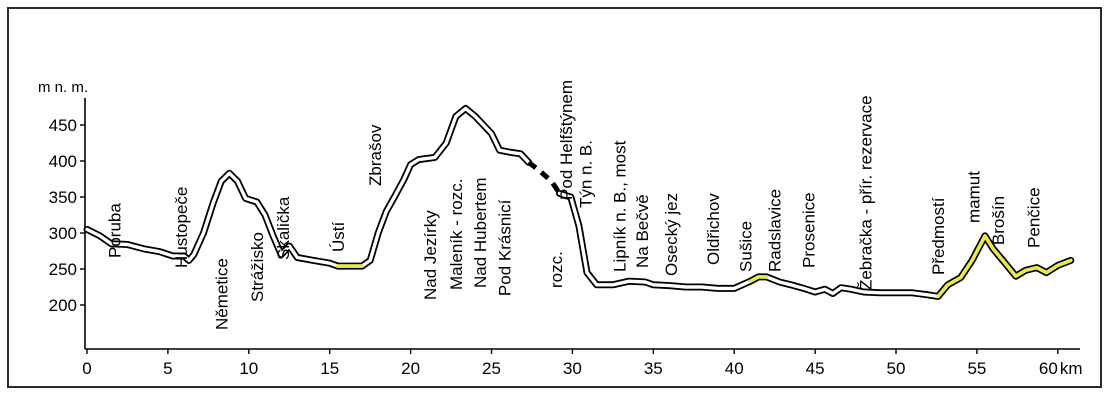 The width and height of the screenshot is (1111, 396). I want to click on place-label: Sušice, so click(746, 246).